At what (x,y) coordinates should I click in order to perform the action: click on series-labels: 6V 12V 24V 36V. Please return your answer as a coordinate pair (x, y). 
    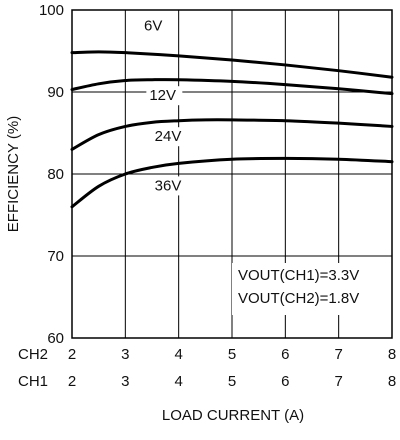
    Looking at the image, I should click on (164, 106).